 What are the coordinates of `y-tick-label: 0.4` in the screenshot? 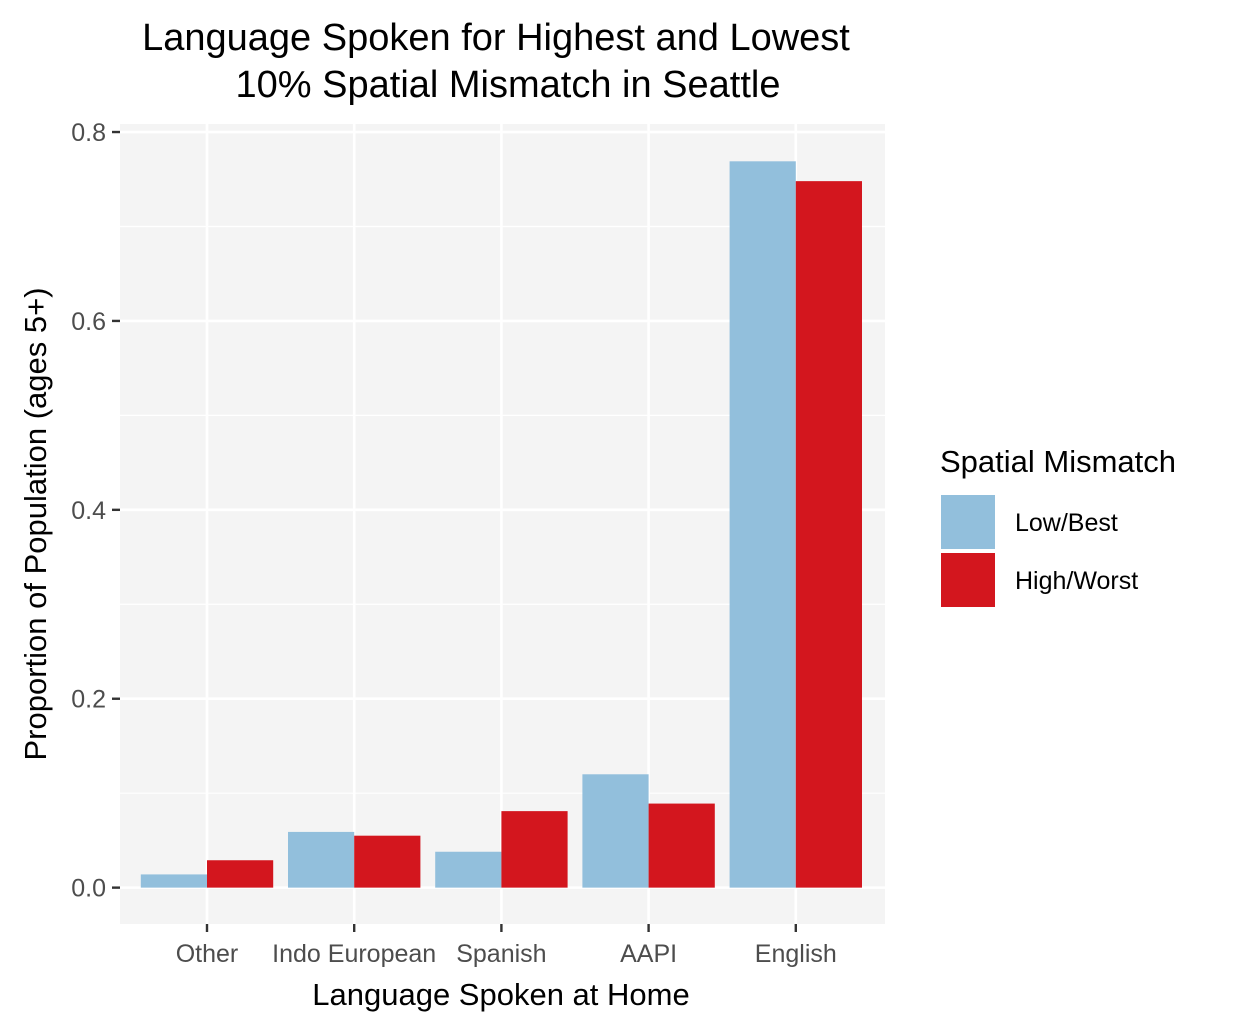 It's located at (88, 511).